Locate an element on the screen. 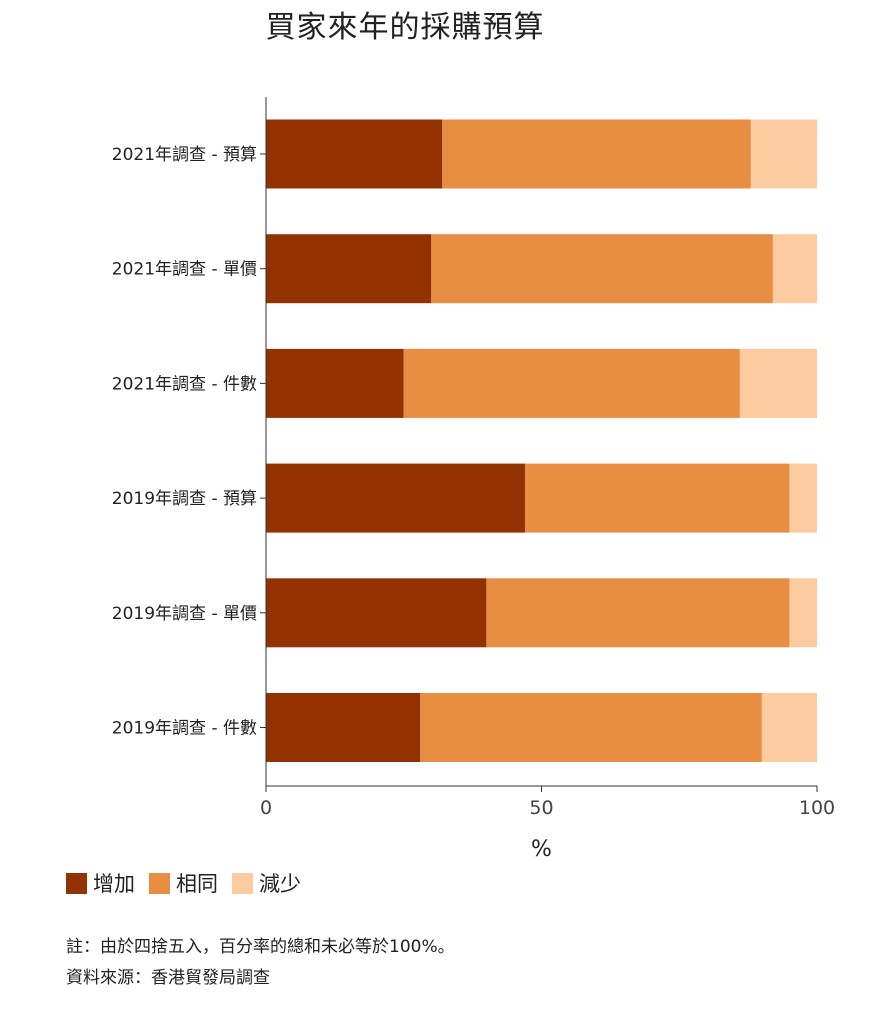 Image resolution: width=870 pixels, height=1027 pixels. y-tick-label: 2021年調查 - 單價 is located at coordinates (184, 270).